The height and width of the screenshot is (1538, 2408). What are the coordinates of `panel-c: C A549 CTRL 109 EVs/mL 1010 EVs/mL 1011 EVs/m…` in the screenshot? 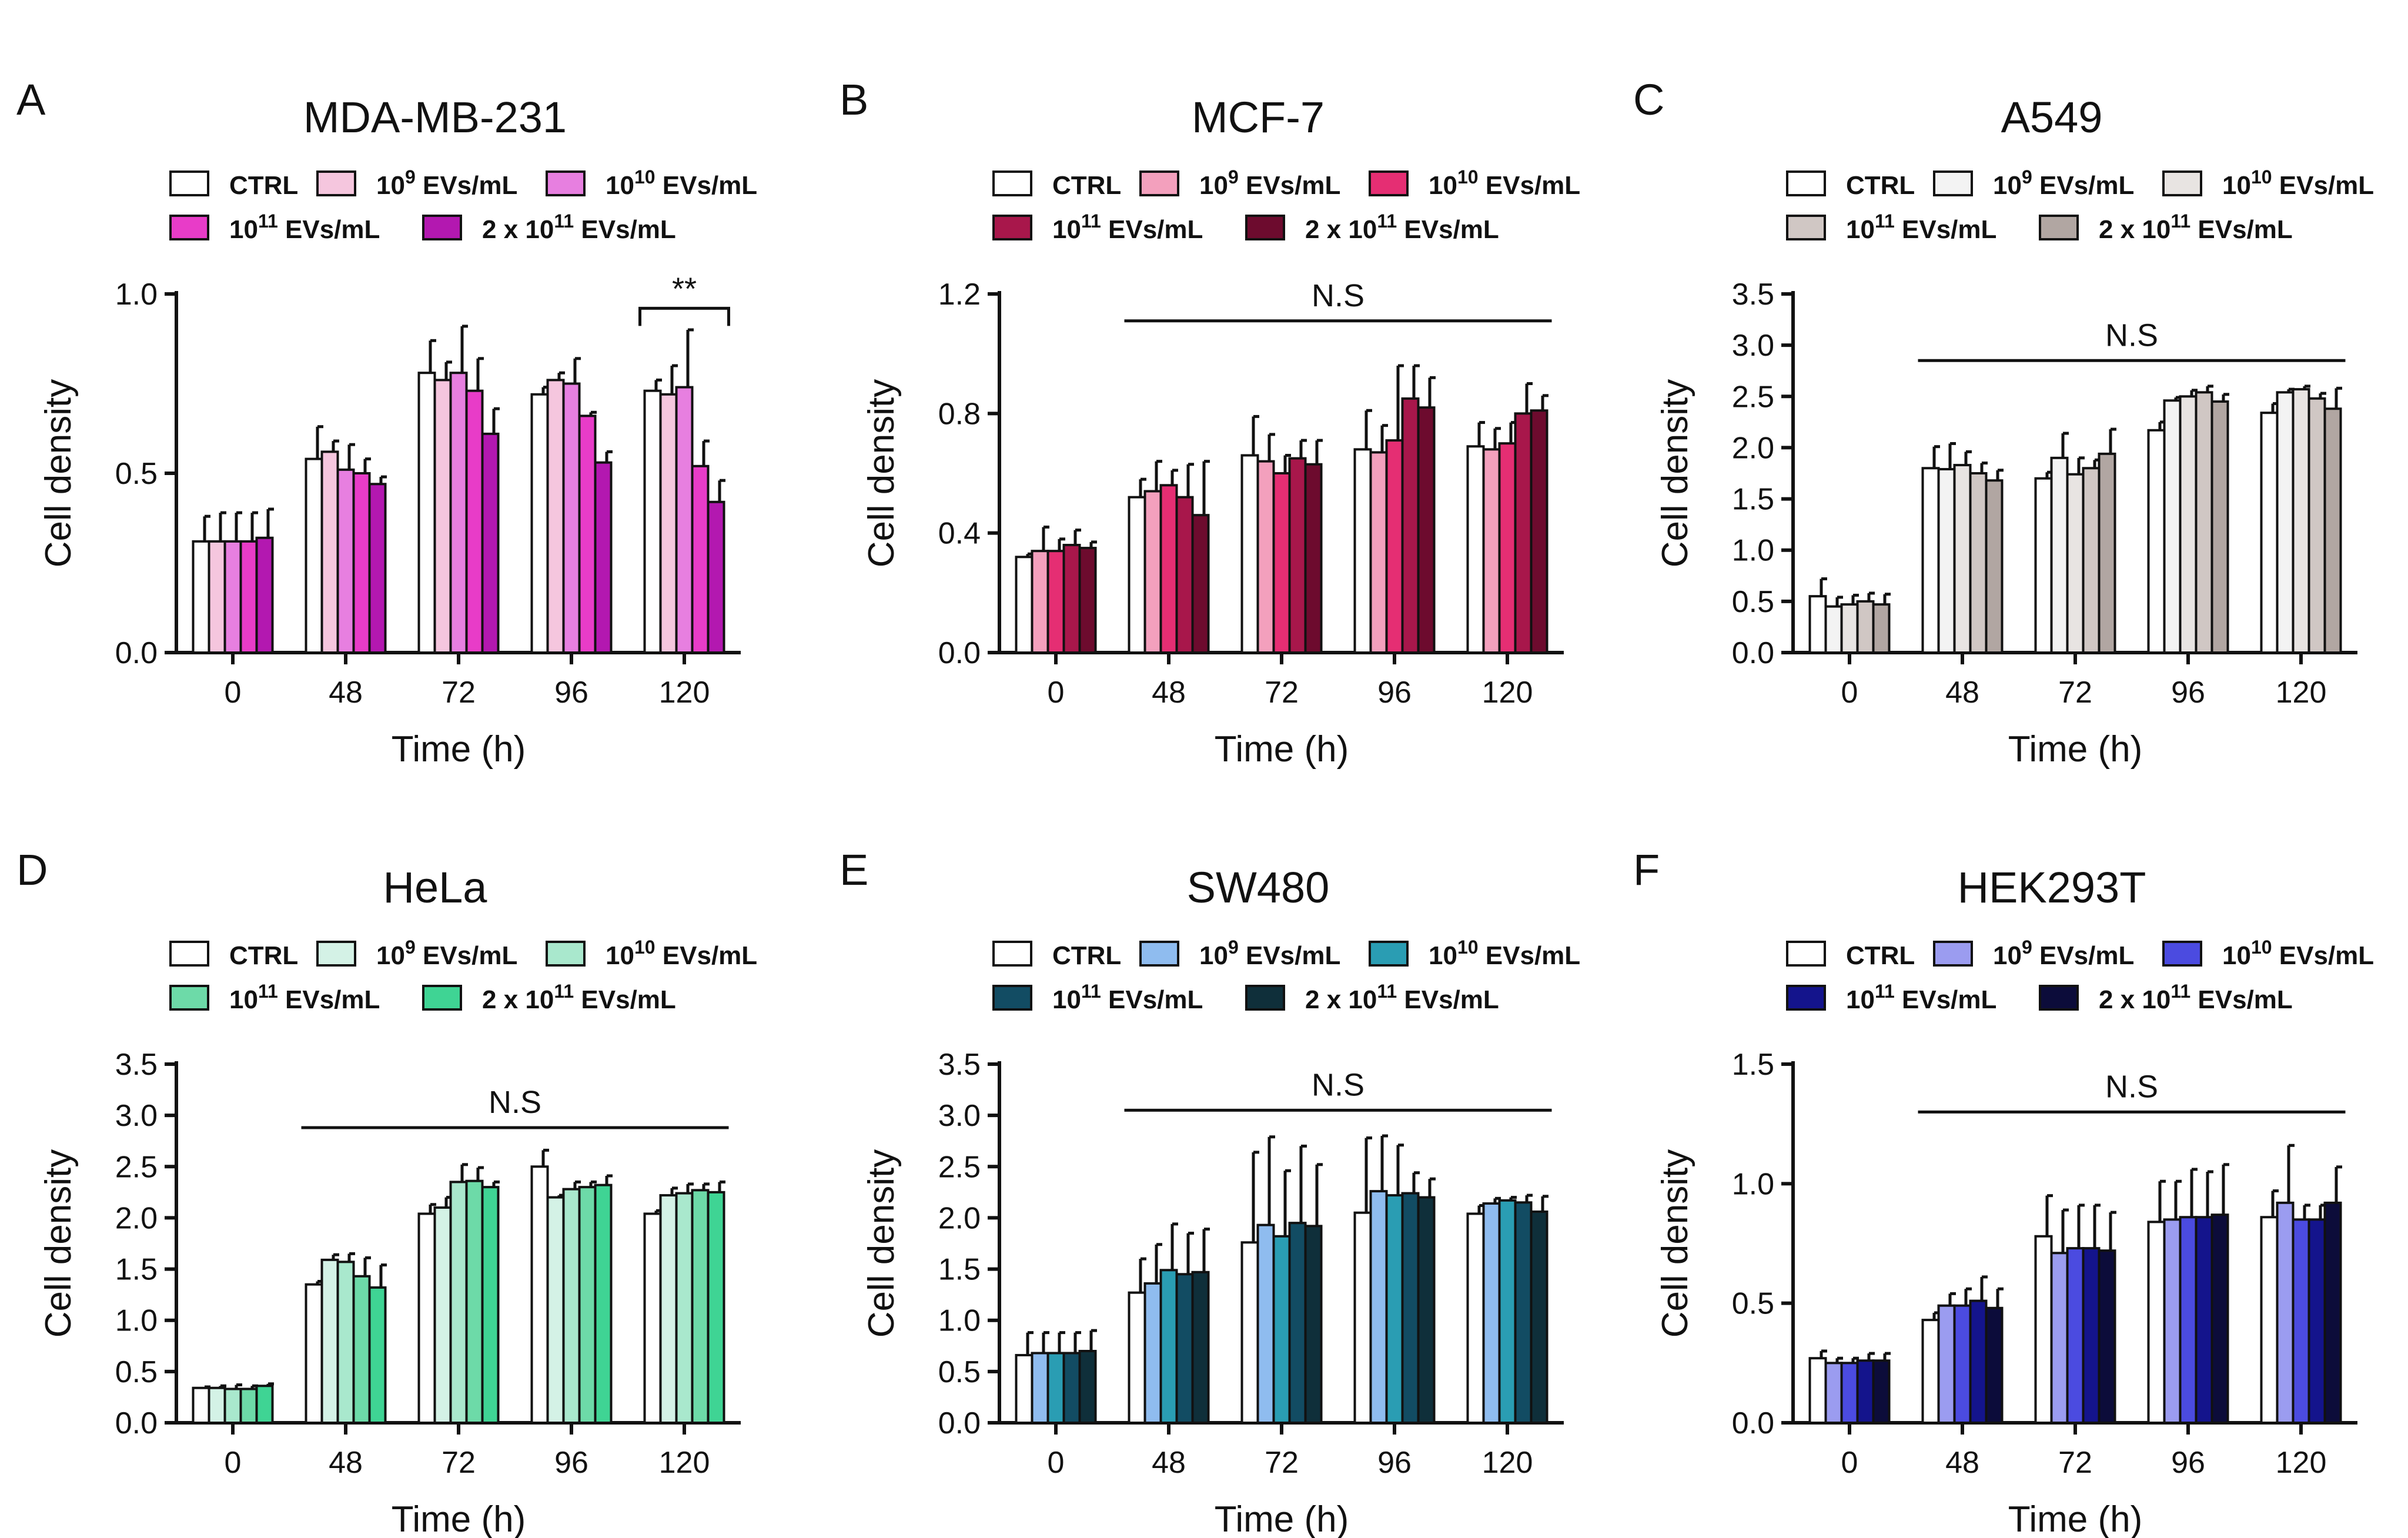 It's located at (2003, 422).